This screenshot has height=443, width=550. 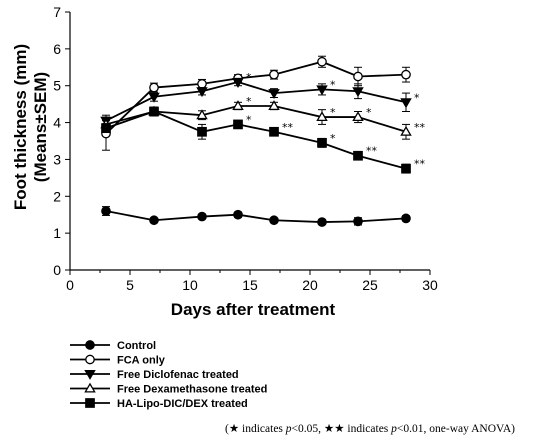 I want to click on footnote-text-2: <0.05,, so click(x=307, y=429).